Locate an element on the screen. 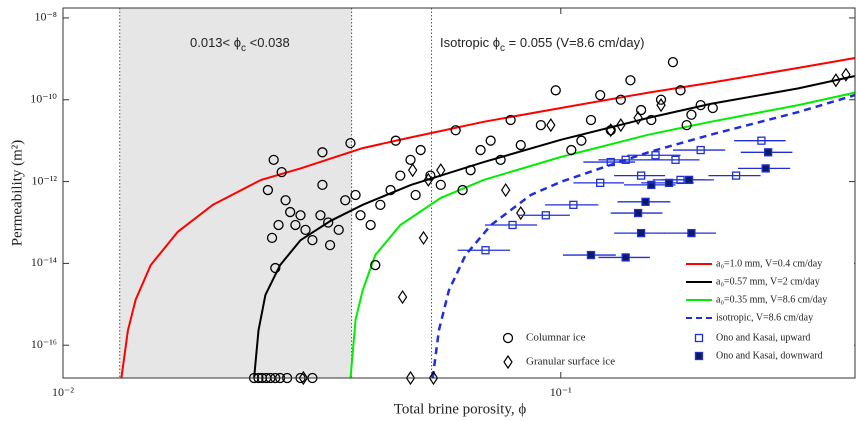 This screenshot has width=856, height=421. y-tick-label: 10⁻¹² is located at coordinates (44, 180).